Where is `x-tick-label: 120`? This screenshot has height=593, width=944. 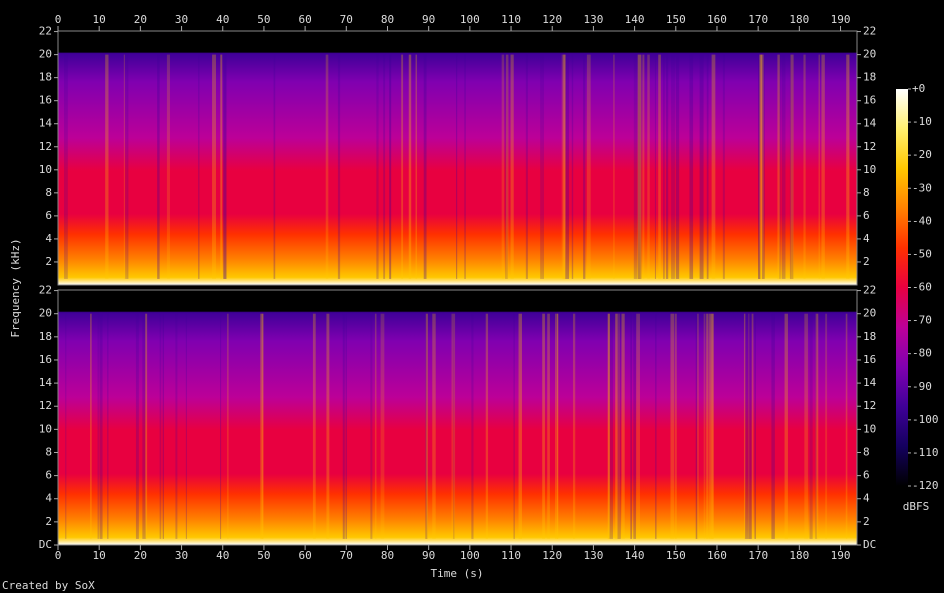 x-tick-label: 120 is located at coordinates (552, 555).